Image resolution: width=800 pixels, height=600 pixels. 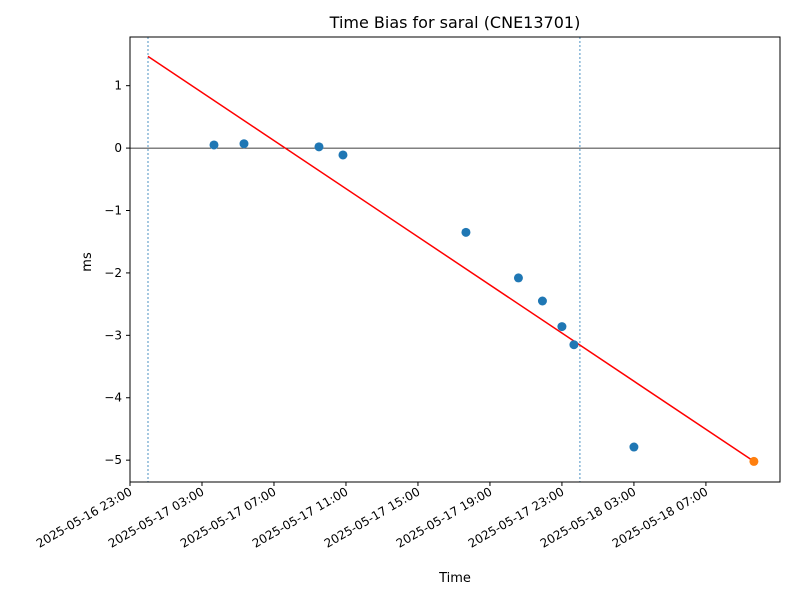 What do you see at coordinates (87, 262) in the screenshot?
I see `y-axis-label: ms` at bounding box center [87, 262].